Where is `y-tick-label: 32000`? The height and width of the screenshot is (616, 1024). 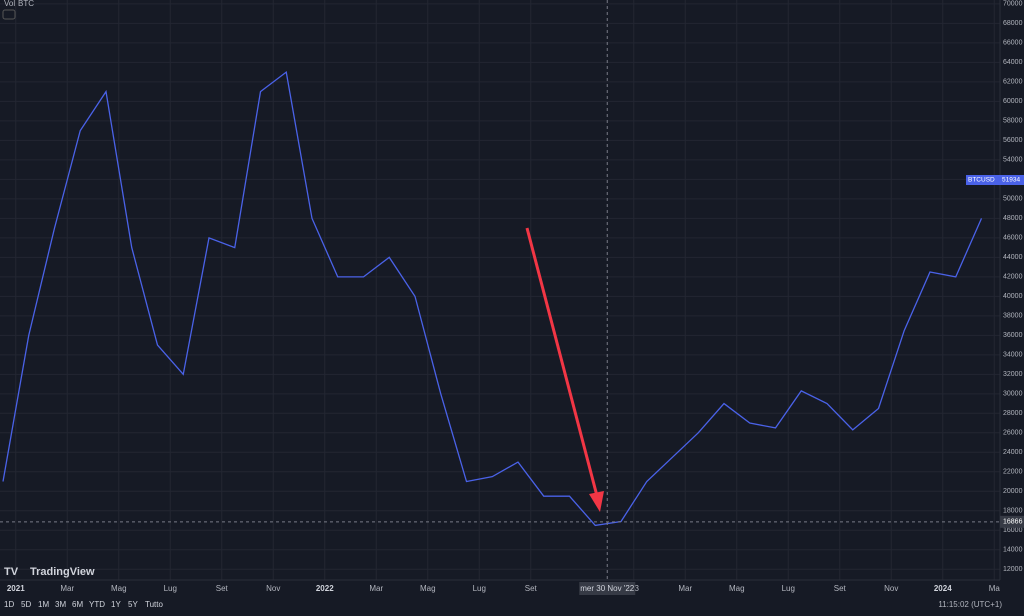
y-tick-label: 32000 is located at coordinates (1013, 374).